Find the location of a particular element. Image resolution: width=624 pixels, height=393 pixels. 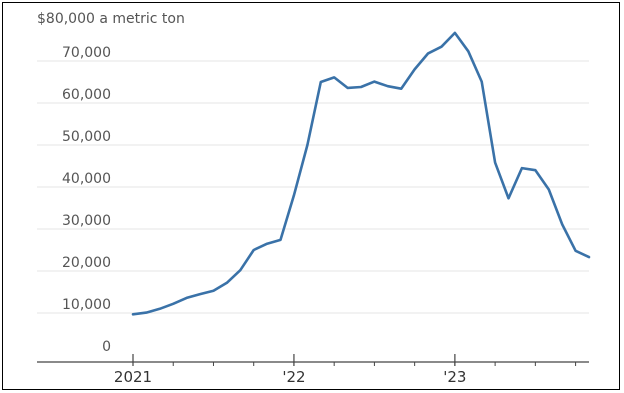

y-tick-label: 30,000 is located at coordinates (86, 221).